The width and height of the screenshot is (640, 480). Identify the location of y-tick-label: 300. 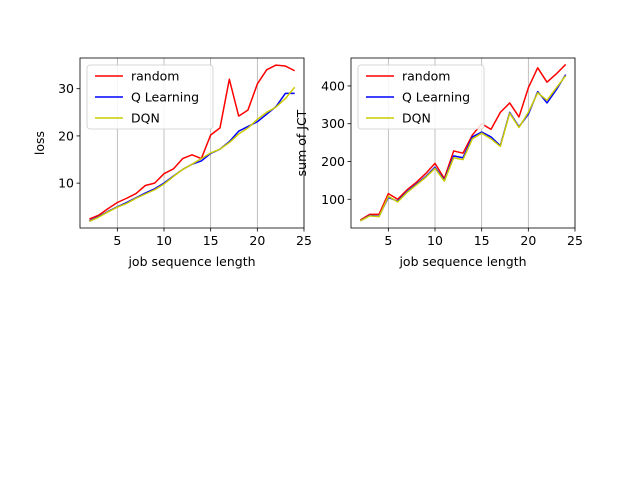
(333, 123).